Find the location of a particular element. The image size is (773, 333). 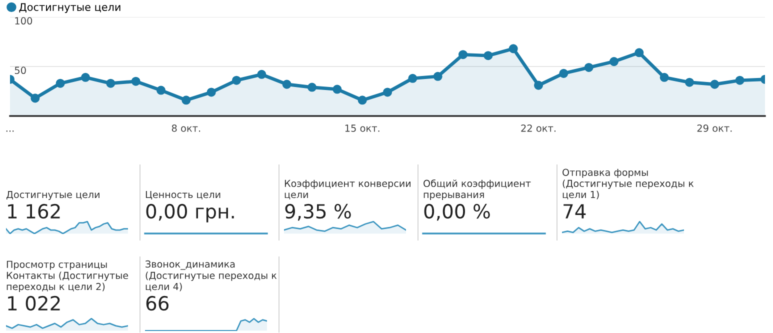

text: 66 is located at coordinates (157, 303).